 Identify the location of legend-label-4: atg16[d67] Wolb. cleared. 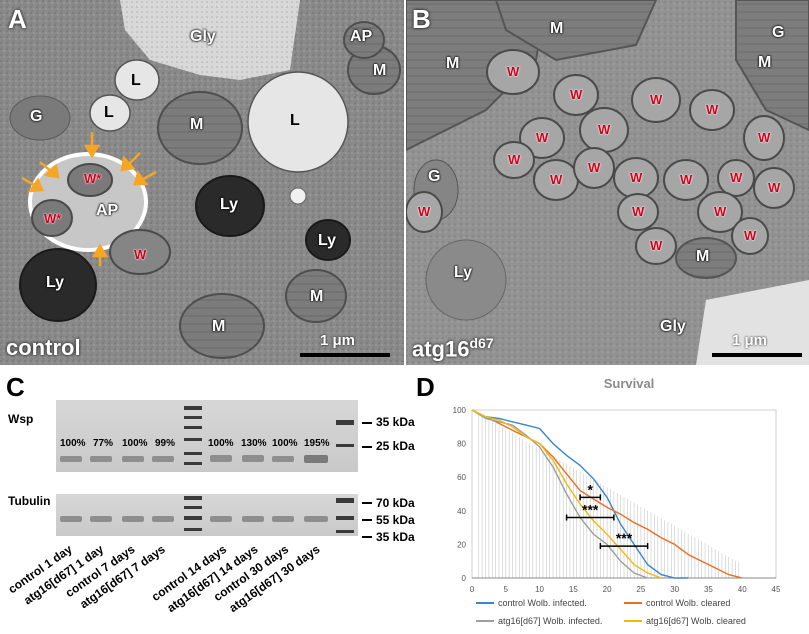
(696, 621).